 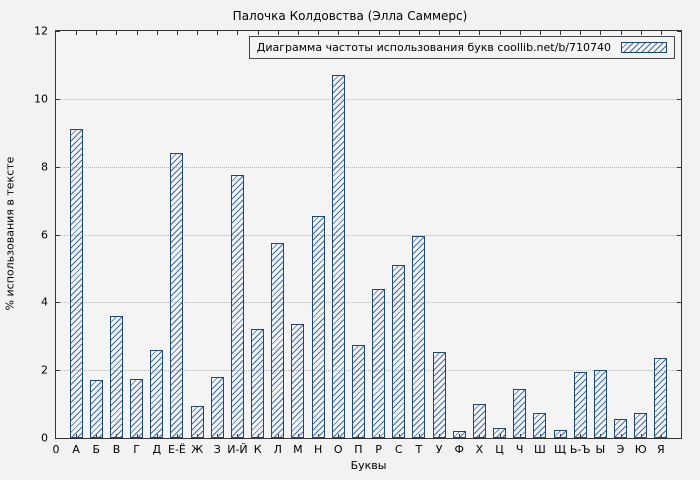 I want to click on x-tick-label: П, so click(x=358, y=449).